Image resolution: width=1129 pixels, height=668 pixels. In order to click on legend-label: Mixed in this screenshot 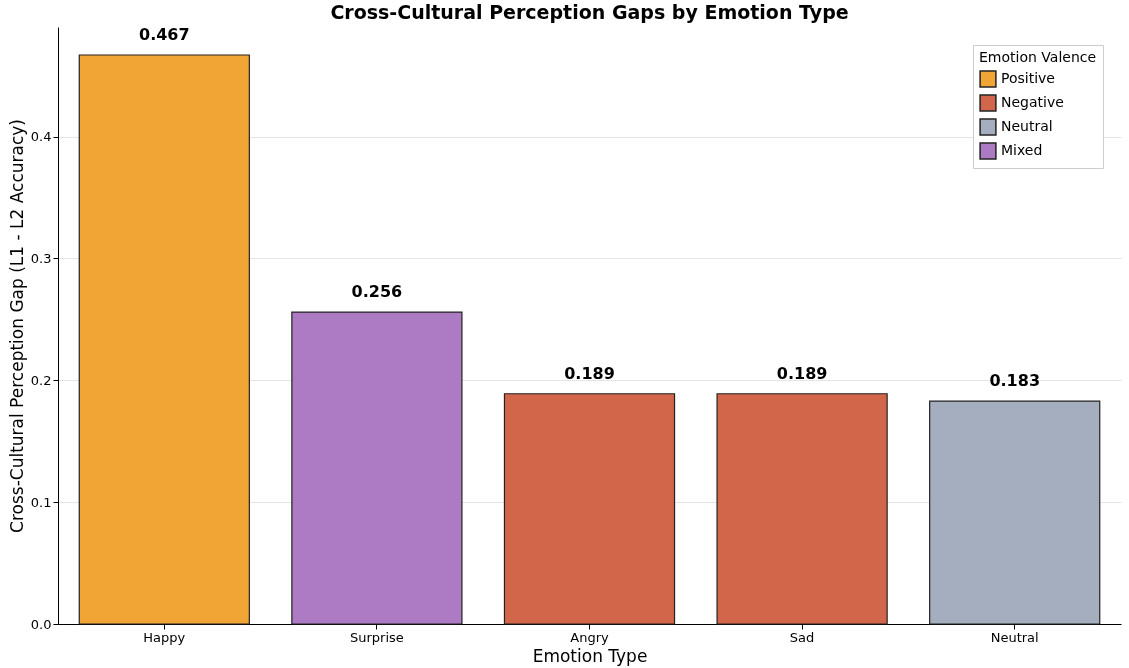, I will do `click(1022, 150)`.